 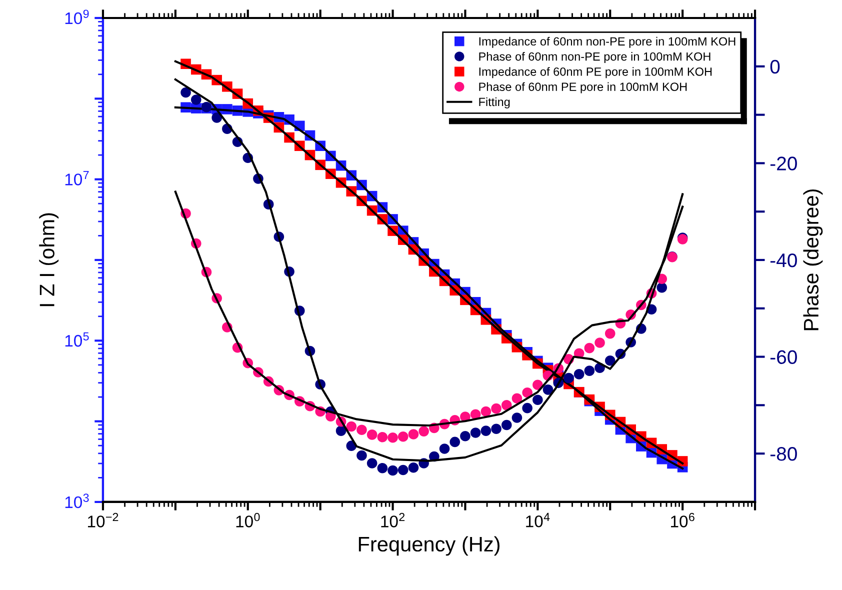 I want to click on x-tick-label: 10$^{−2}$, so click(x=103, y=520).